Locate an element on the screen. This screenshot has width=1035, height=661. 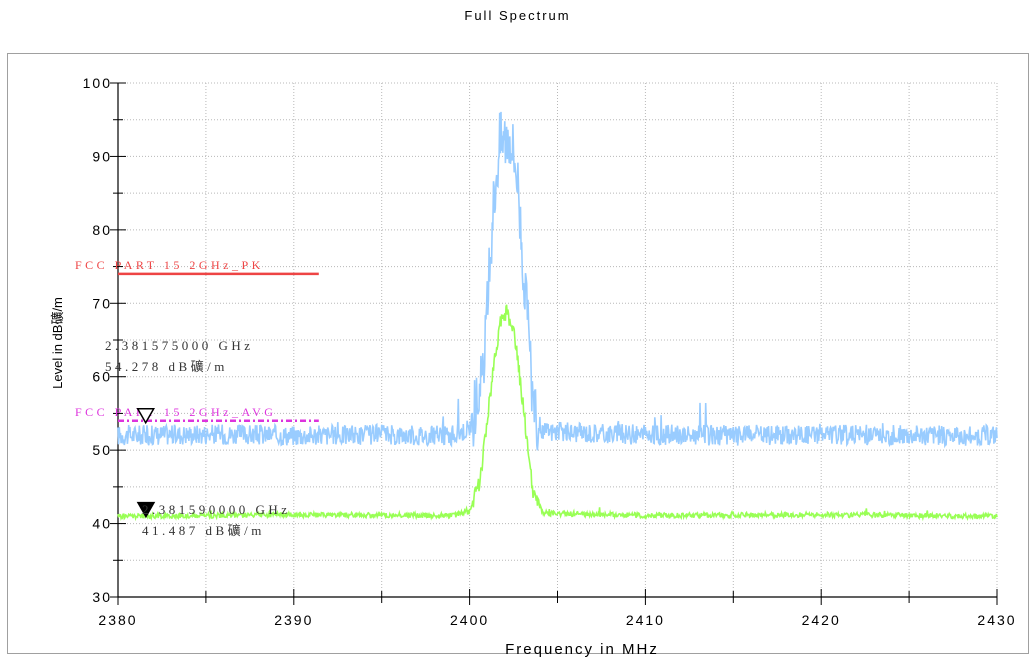
y-tick-label: 50 is located at coordinates (102, 450).